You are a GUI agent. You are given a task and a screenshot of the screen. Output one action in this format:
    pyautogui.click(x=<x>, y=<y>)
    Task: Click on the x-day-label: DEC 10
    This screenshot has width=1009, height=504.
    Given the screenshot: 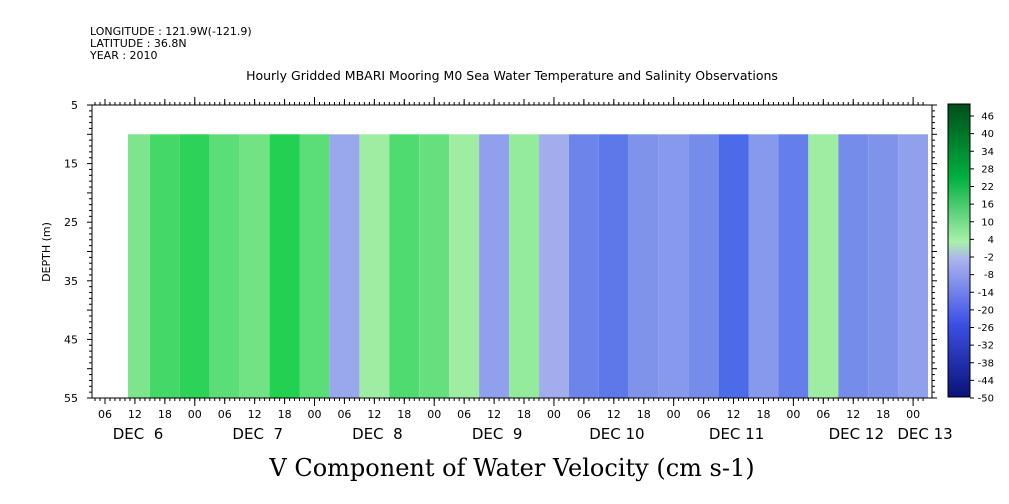 What is the action you would take?
    pyautogui.click(x=616, y=434)
    